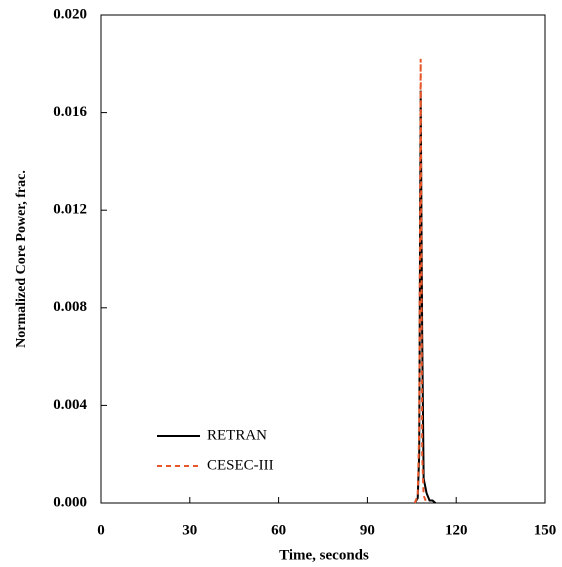 This screenshot has height=567, width=562. I want to click on legend-label: CESEC-III, so click(240, 465).